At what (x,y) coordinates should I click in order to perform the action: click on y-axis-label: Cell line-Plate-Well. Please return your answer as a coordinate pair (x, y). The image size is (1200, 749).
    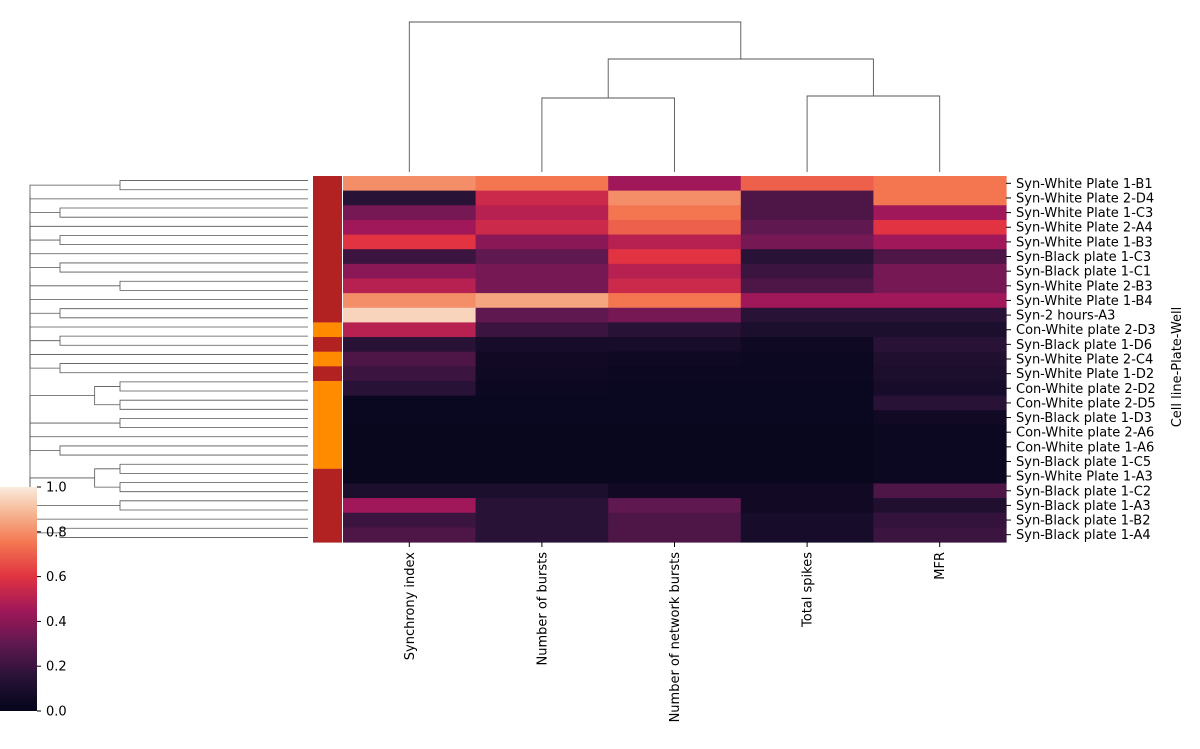
    Looking at the image, I should click on (1177, 367).